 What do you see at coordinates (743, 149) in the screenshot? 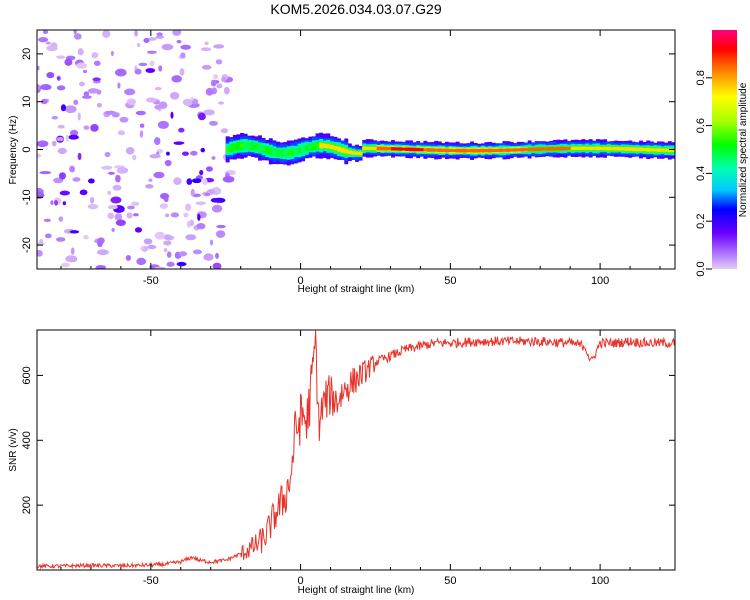
I see `colorbar-label: Normalized spectral amplitude` at bounding box center [743, 149].